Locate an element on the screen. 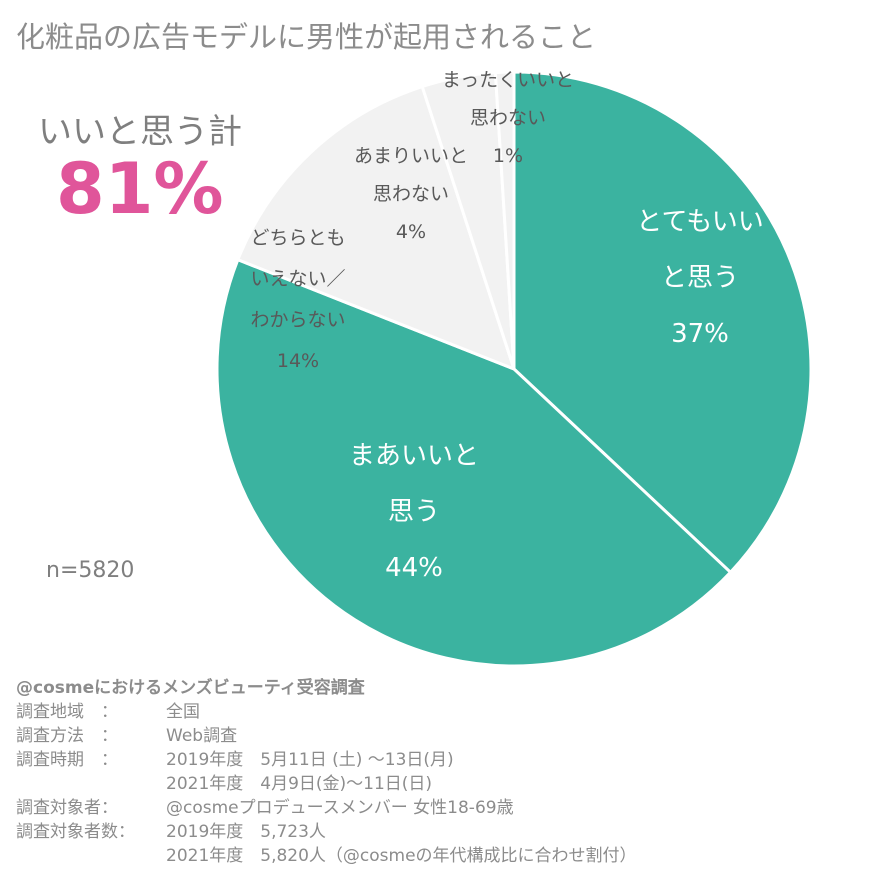  slice-label: とてもいい is located at coordinates (699, 222).